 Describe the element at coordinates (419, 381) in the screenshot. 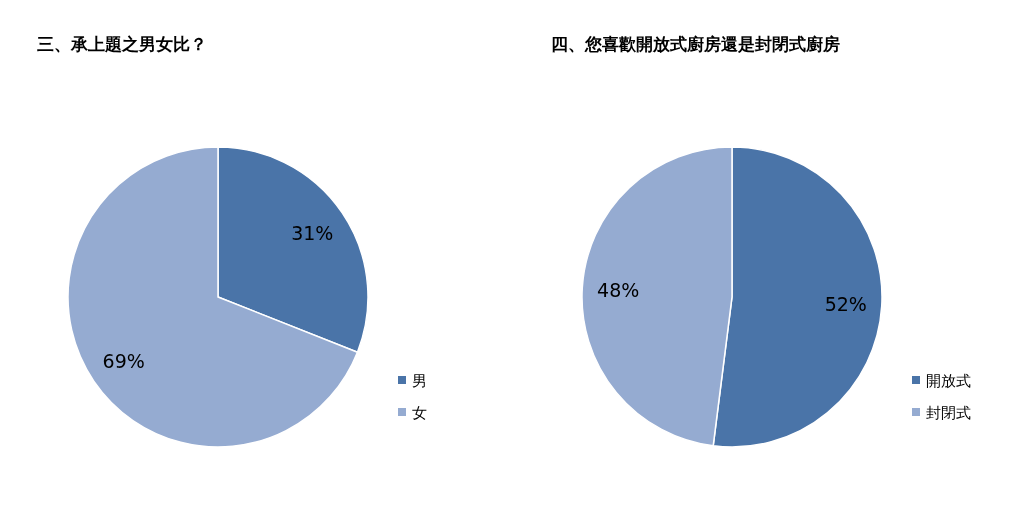

I see `legend-label: 男` at that location.